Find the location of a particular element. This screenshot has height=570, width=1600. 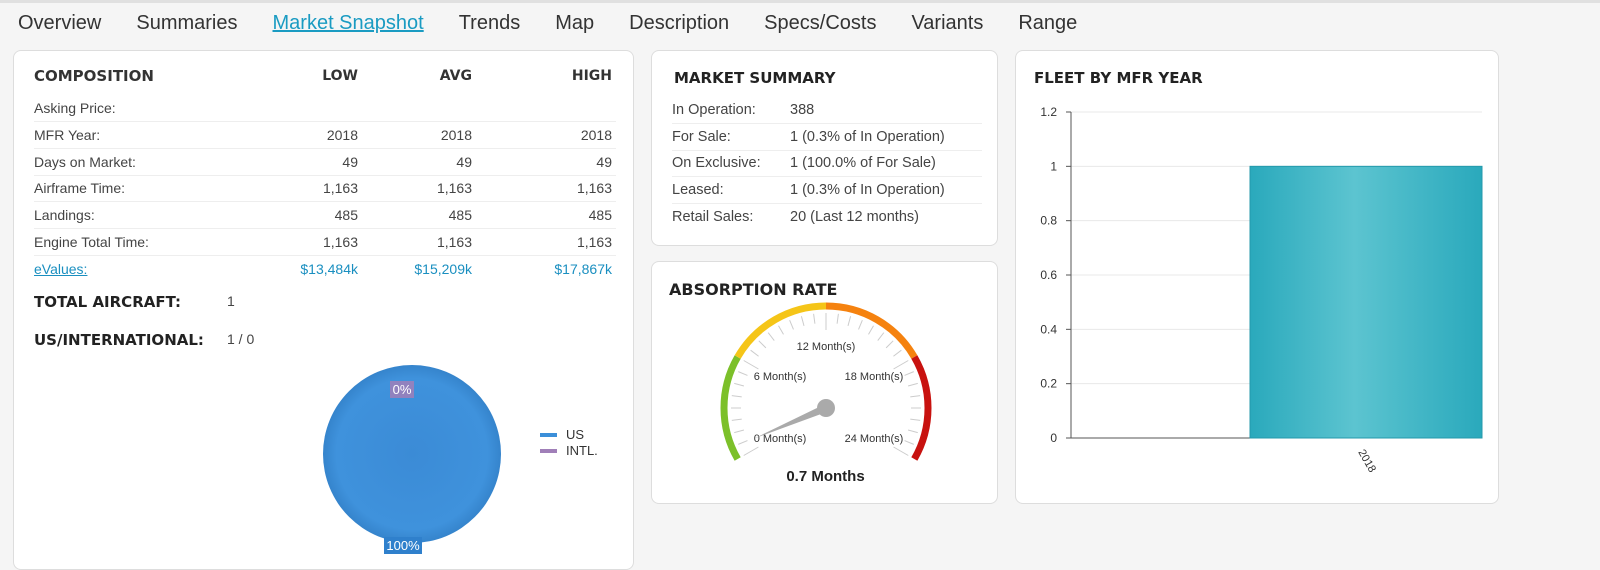

y-tick-label: 0.8 is located at coordinates (1048, 221).